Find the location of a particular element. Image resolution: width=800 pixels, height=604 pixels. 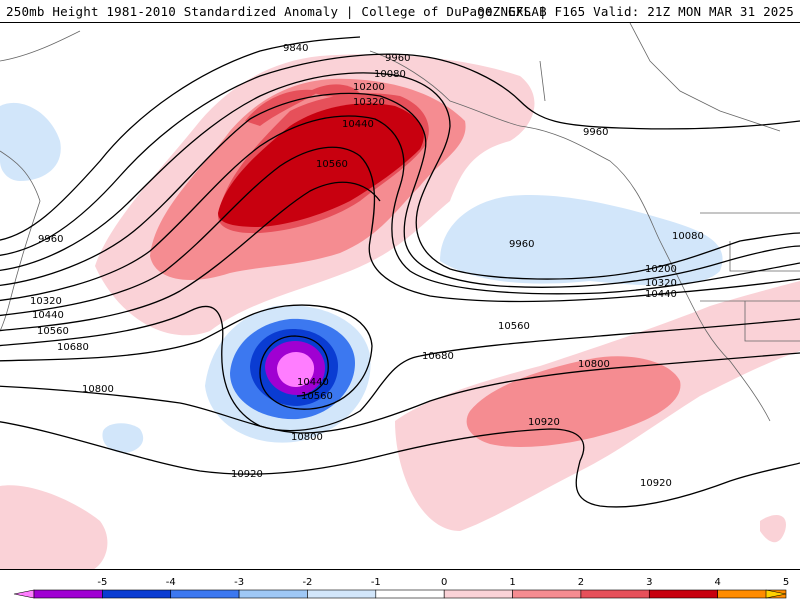

negative-anomaly-northeast-pacific is located at coordinates (581, 240).